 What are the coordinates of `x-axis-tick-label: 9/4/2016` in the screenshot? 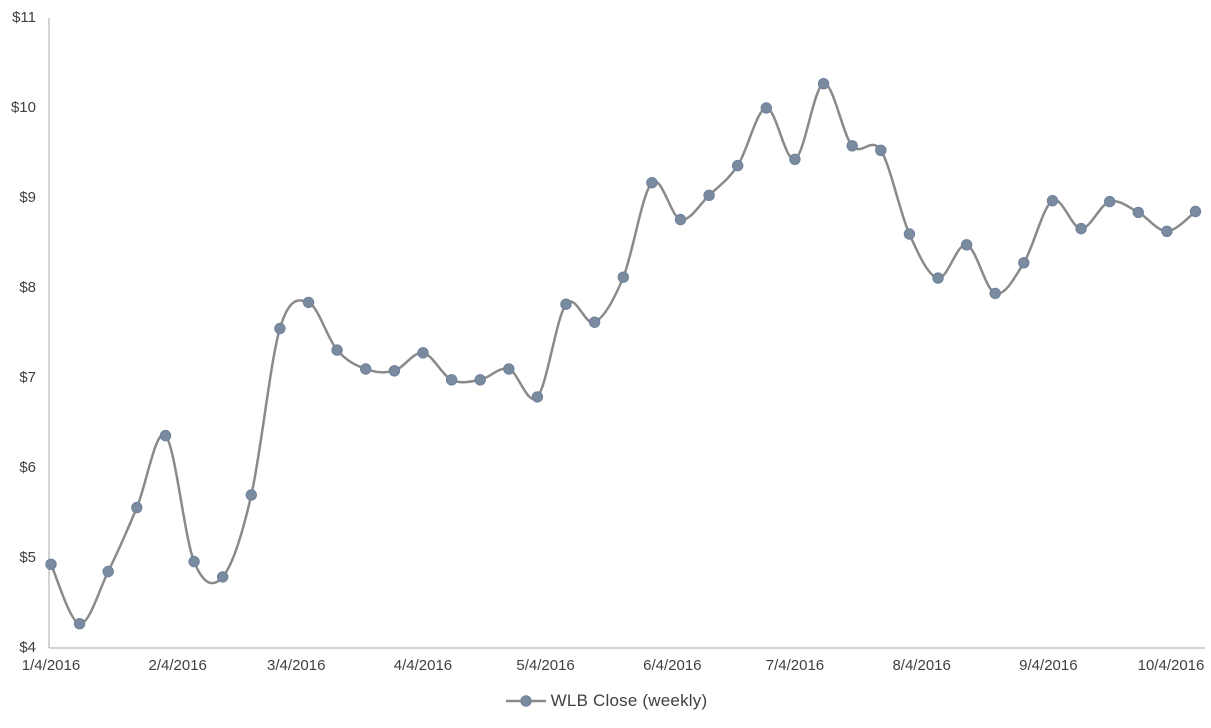 It's located at (1048, 665).